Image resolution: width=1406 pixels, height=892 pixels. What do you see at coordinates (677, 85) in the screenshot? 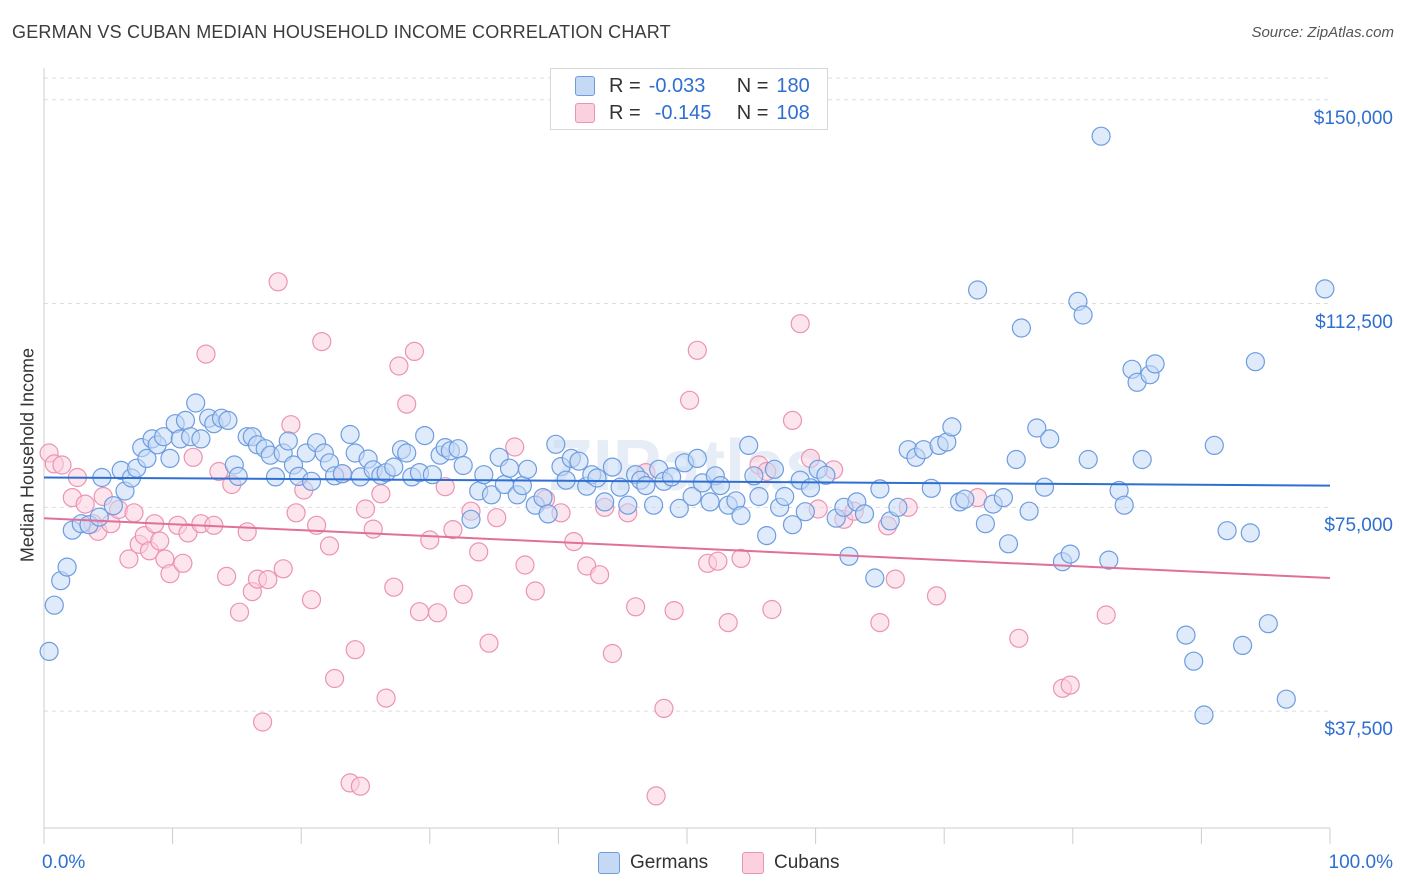
I see `german-r-value: -0.033` at bounding box center [677, 85].